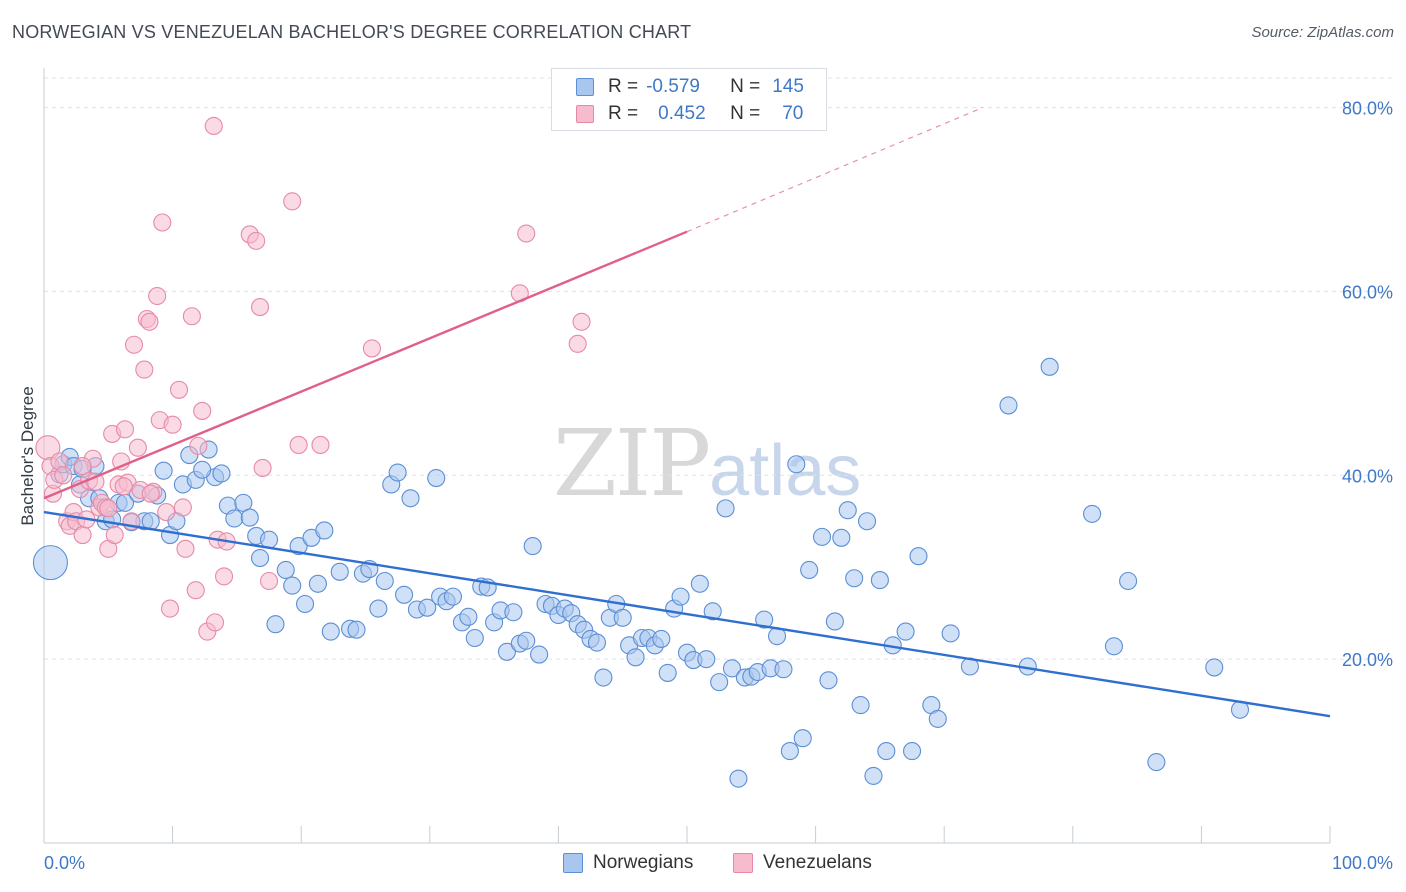 This screenshot has width=1406, height=892. What do you see at coordinates (785, 471) in the screenshot?
I see `watermark-atlas: atlas` at bounding box center [785, 471].